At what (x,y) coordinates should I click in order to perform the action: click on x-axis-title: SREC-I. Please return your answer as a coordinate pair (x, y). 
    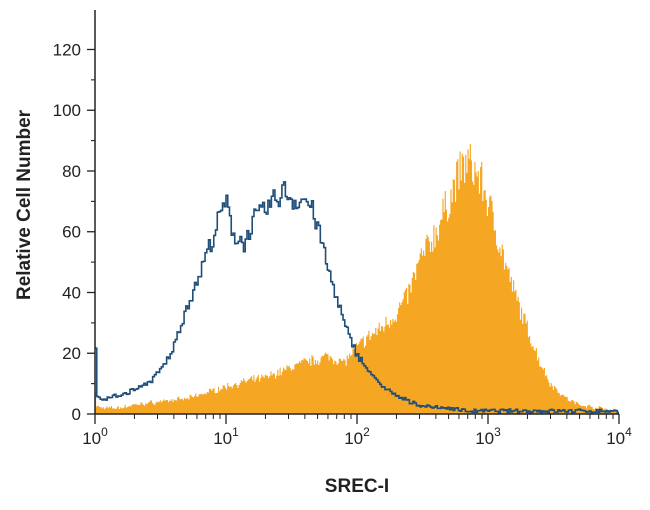
    Looking at the image, I should click on (357, 486).